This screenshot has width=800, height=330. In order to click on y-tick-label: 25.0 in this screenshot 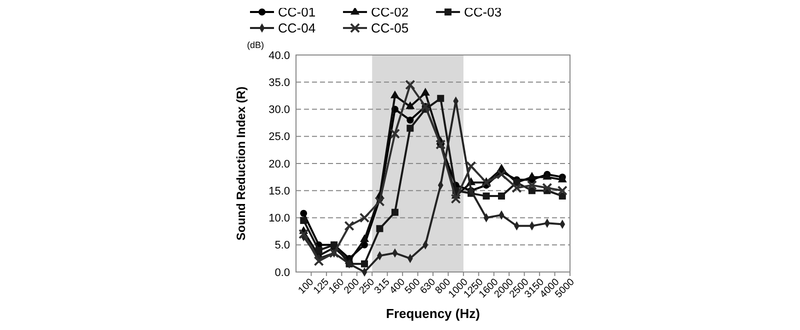, I will do `click(279, 137)`.